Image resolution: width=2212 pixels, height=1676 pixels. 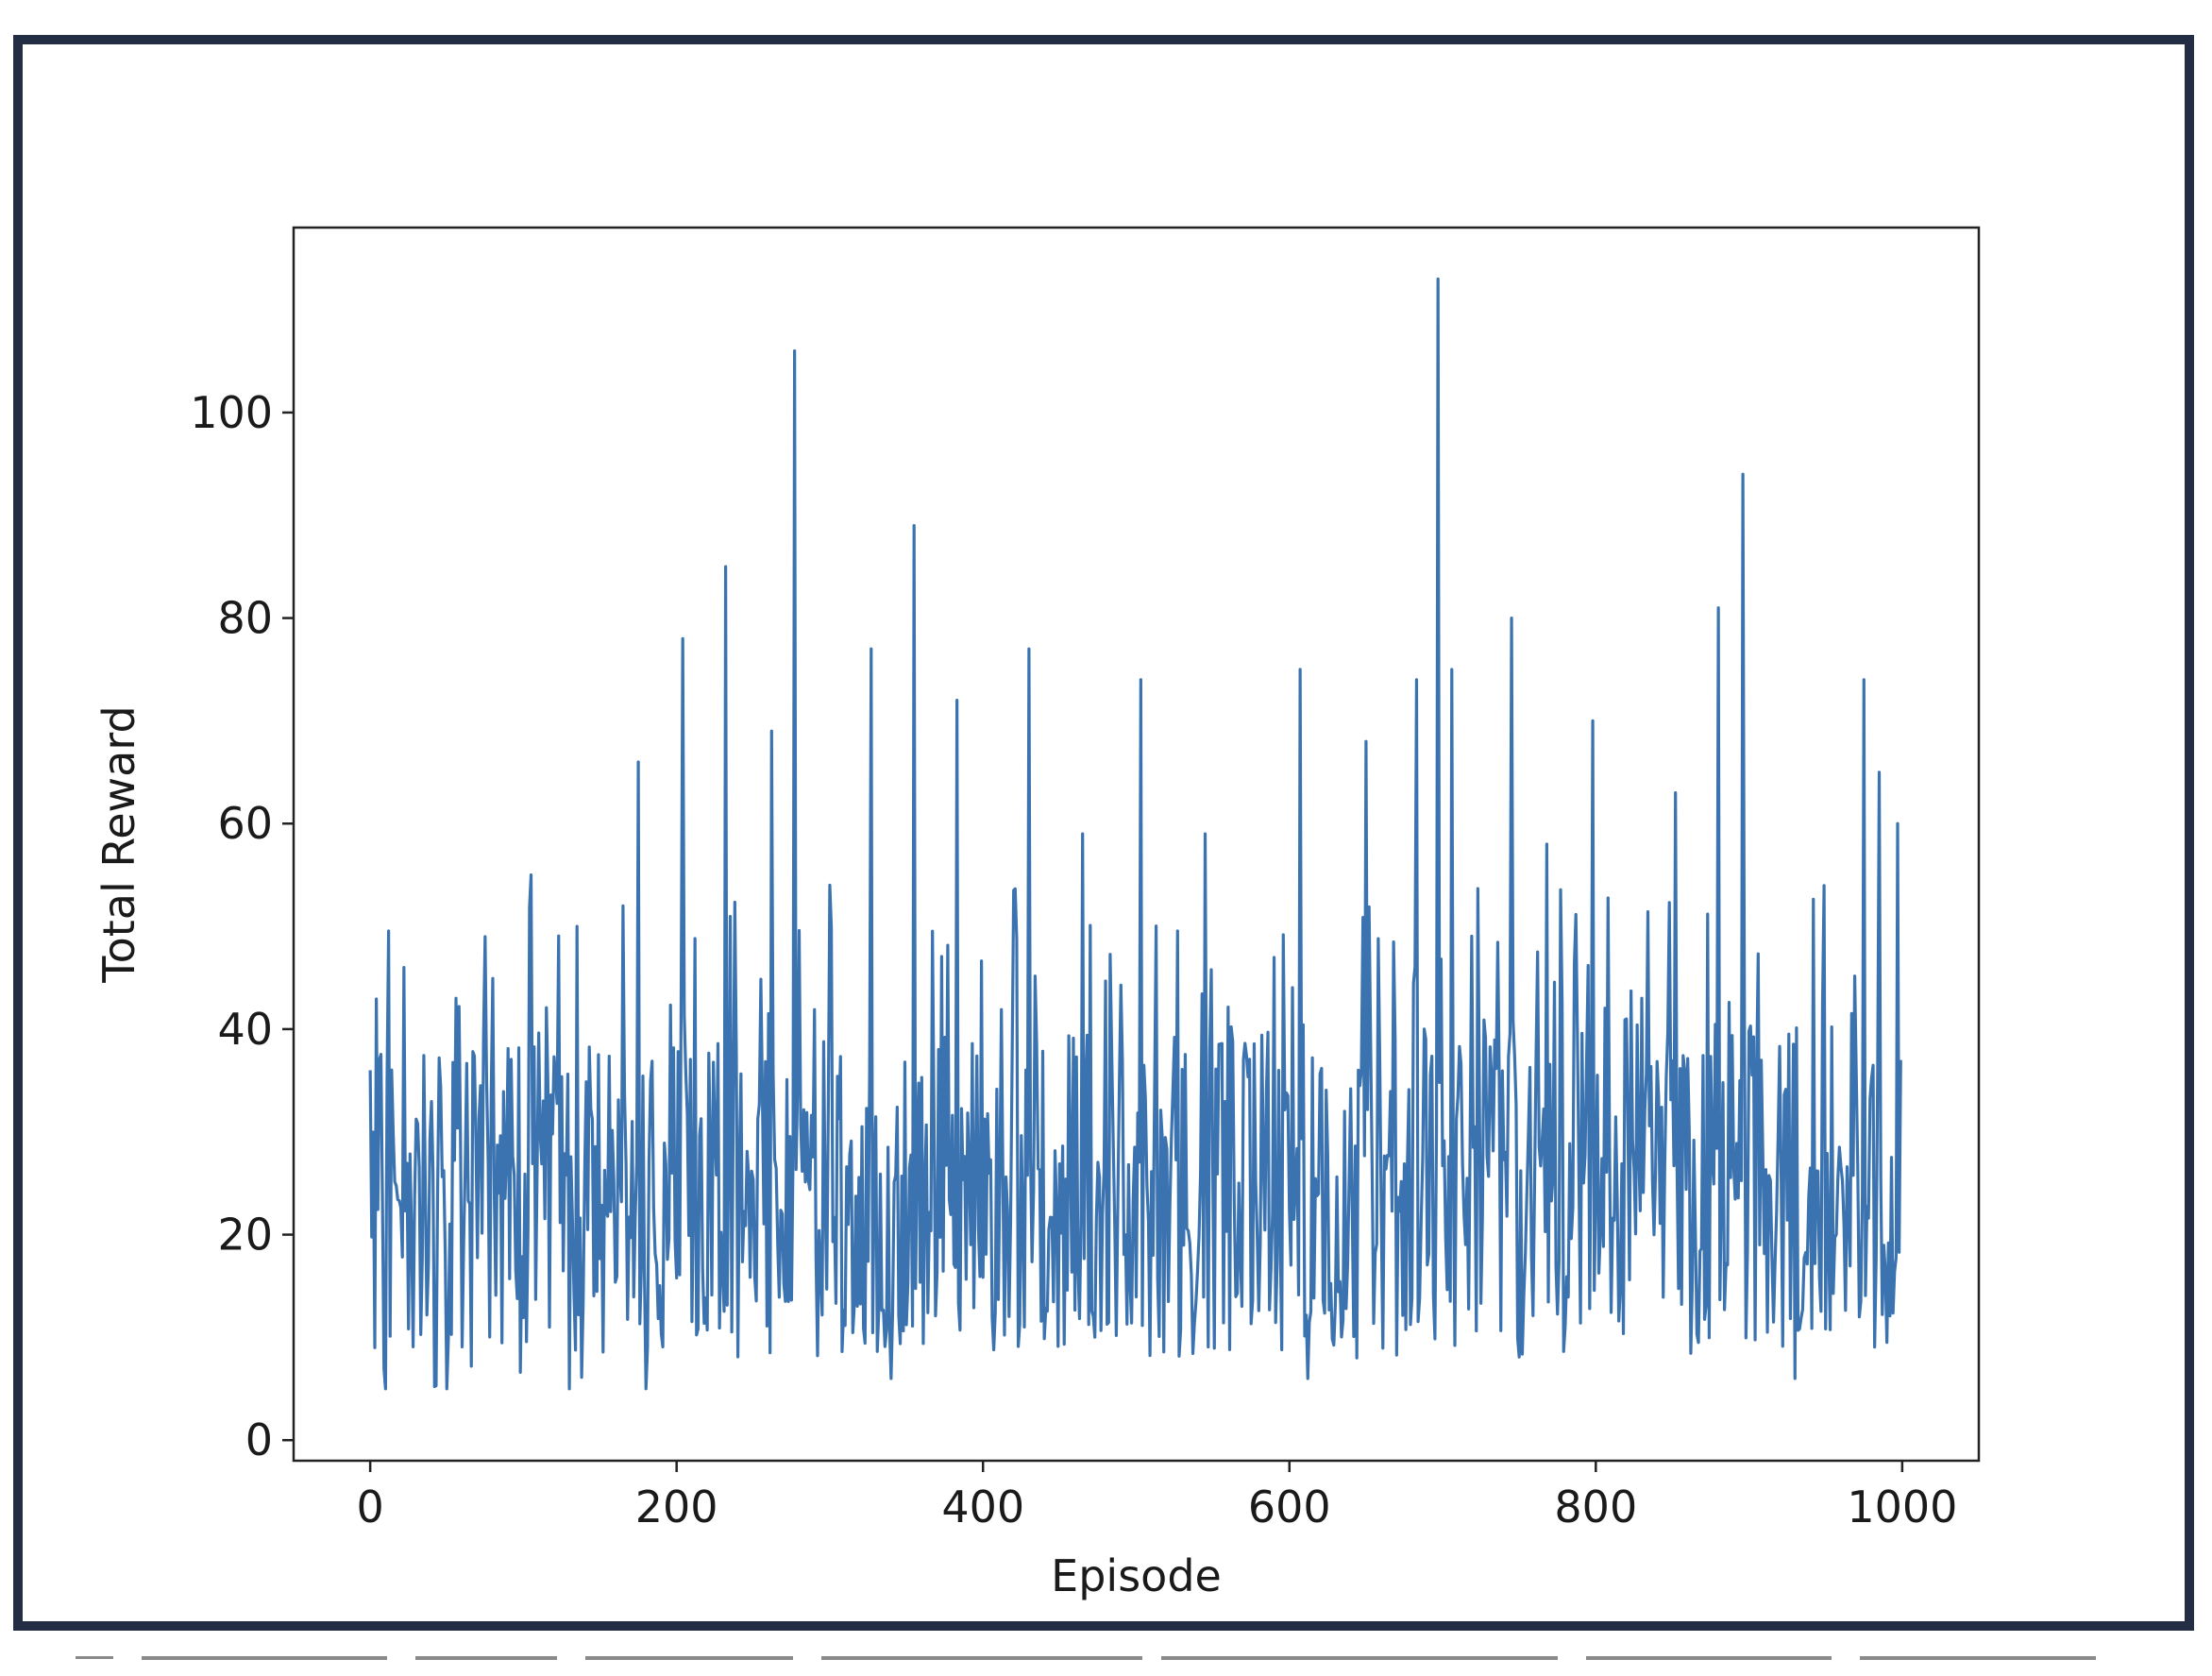 I want to click on y-tick-label: 100, so click(x=231, y=413).